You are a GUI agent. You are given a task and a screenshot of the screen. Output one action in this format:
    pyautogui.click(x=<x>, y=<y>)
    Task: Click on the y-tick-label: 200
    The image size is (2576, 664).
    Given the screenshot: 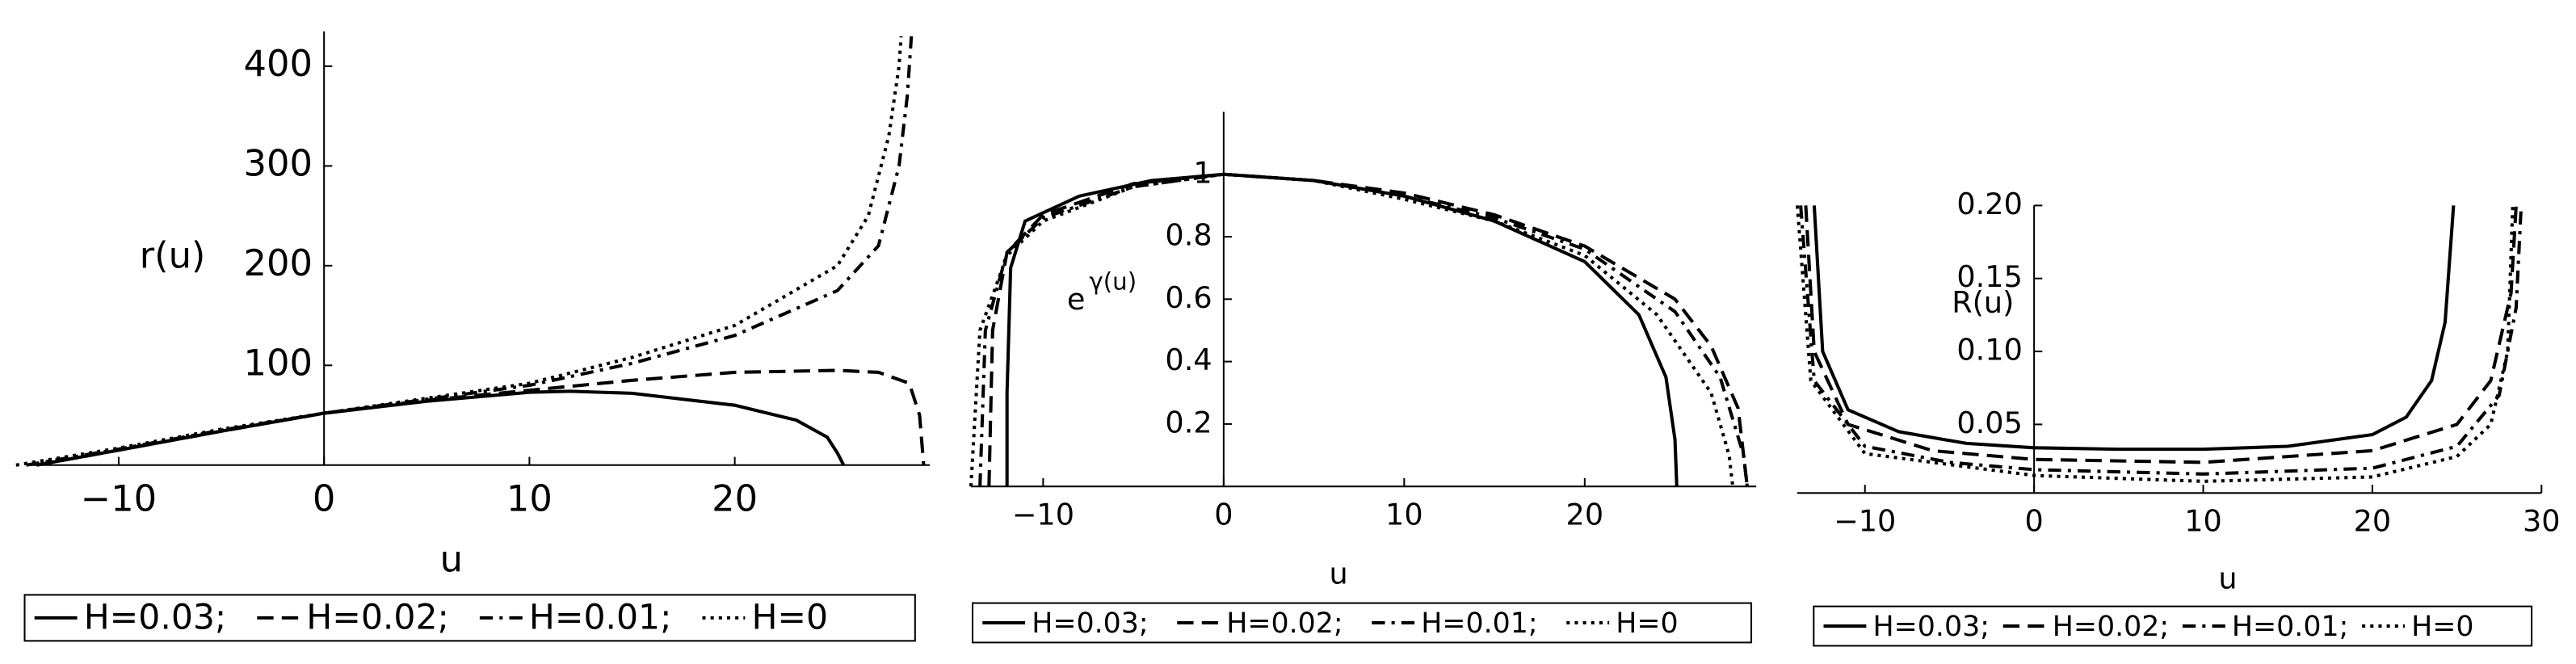 What is the action you would take?
    pyautogui.click(x=278, y=263)
    